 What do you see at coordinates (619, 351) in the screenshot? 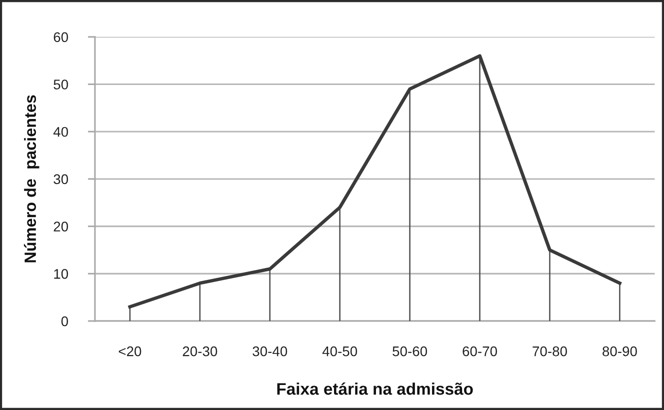
I see `x-tick-label: 80-90` at bounding box center [619, 351].